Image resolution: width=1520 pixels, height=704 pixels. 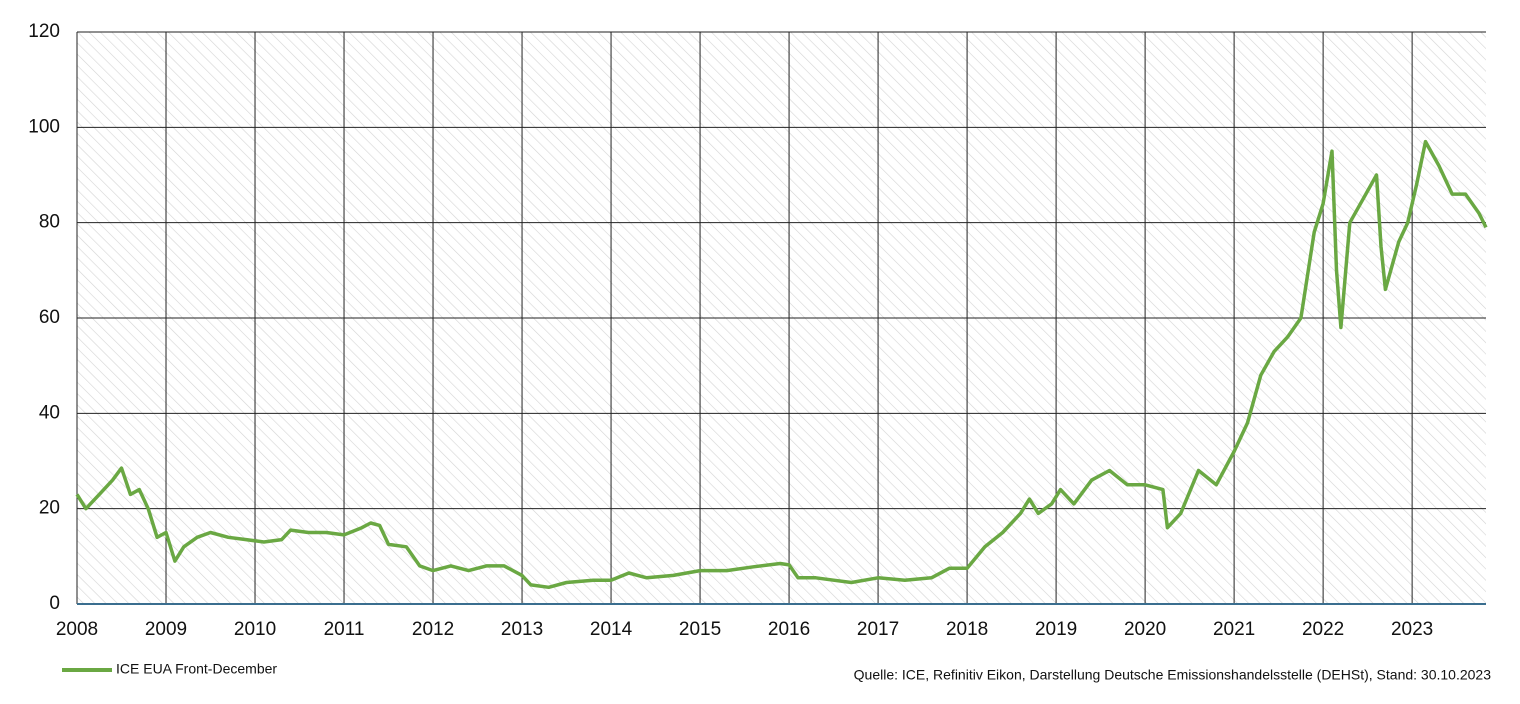 What do you see at coordinates (49, 508) in the screenshot?
I see `y-tick-label: 20` at bounding box center [49, 508].